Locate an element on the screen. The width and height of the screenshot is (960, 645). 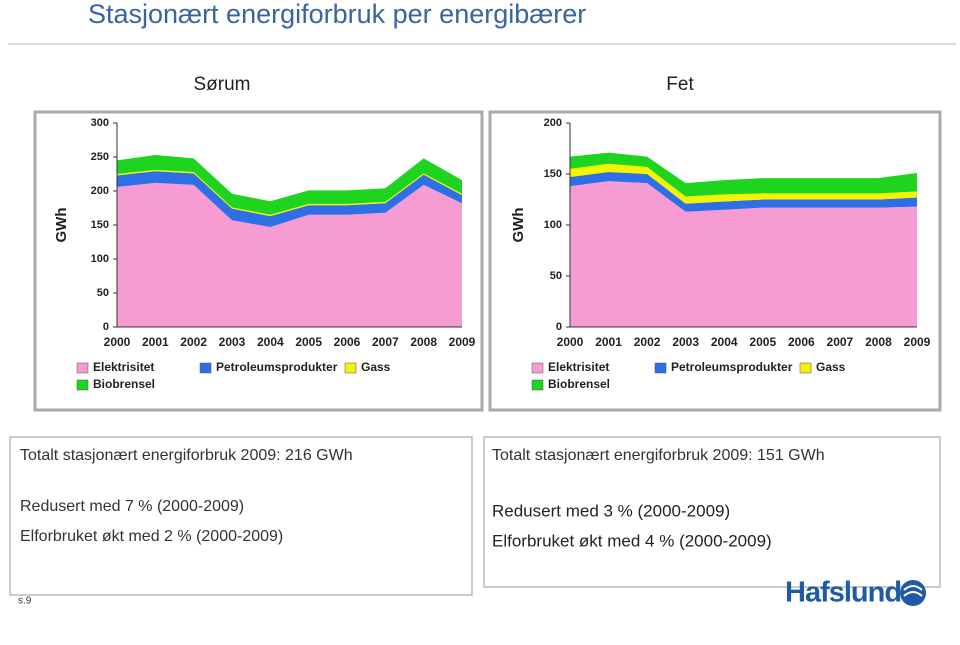
logo-waves is located at coordinates (913, 591).